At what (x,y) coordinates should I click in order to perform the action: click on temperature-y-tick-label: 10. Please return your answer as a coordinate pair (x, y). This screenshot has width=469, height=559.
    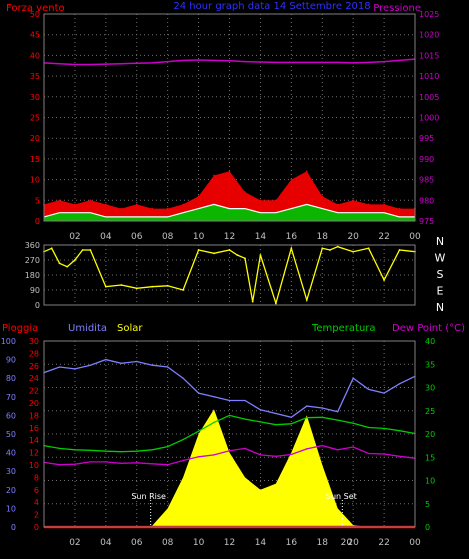
    Looking at the image, I should click on (430, 481).